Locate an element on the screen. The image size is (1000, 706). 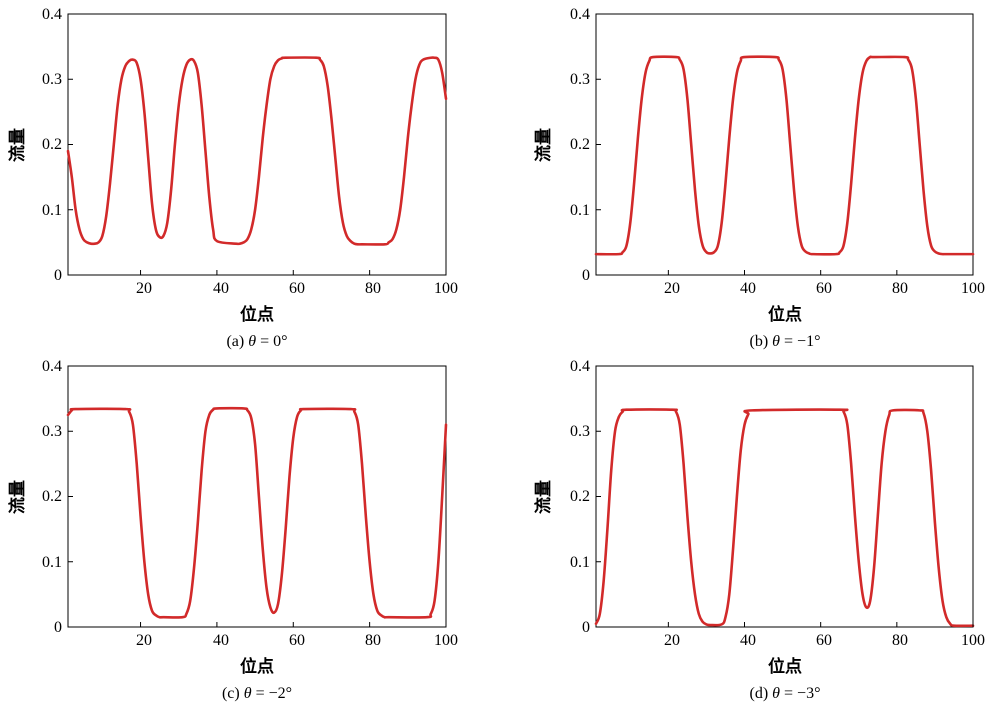
caption-prefix: (c) is located at coordinates (233, 693).